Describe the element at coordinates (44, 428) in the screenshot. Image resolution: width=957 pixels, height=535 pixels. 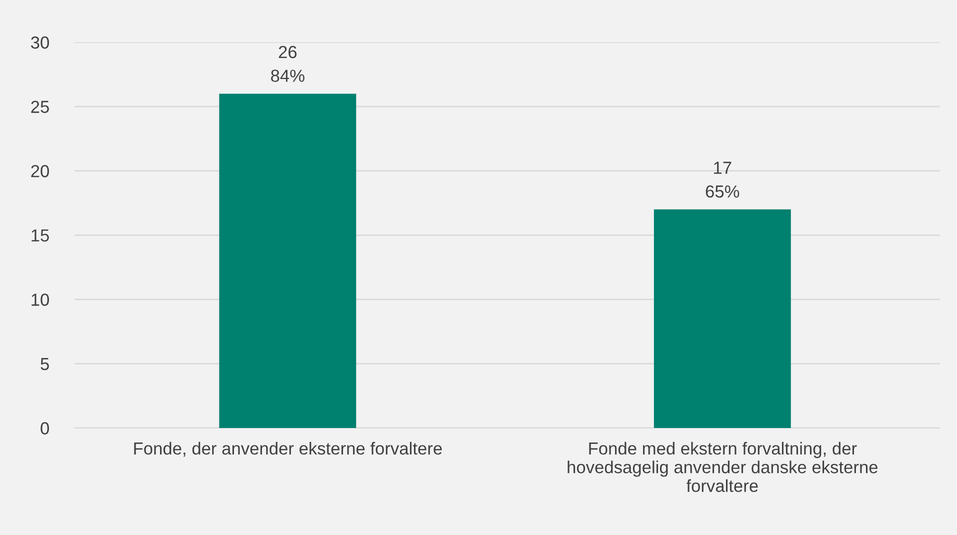
I see `y-tick-label: 0` at that location.